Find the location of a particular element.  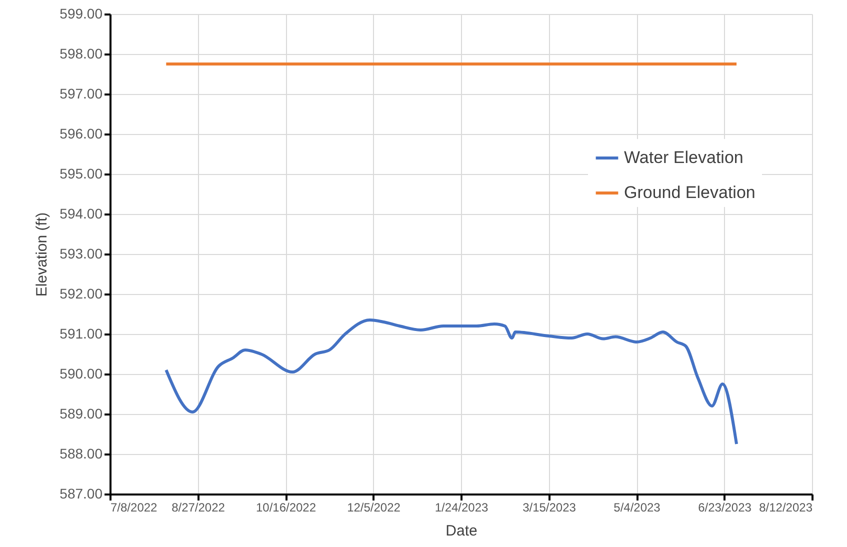

legend-label: Water Elevation is located at coordinates (684, 157).